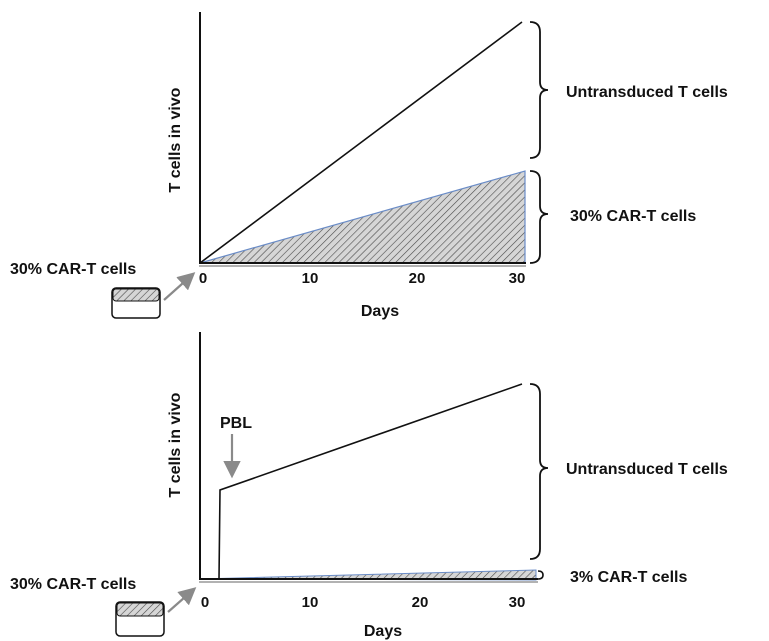 This screenshot has height=641, width=769. I want to click on x-axis-title-top: Days, so click(380, 311).